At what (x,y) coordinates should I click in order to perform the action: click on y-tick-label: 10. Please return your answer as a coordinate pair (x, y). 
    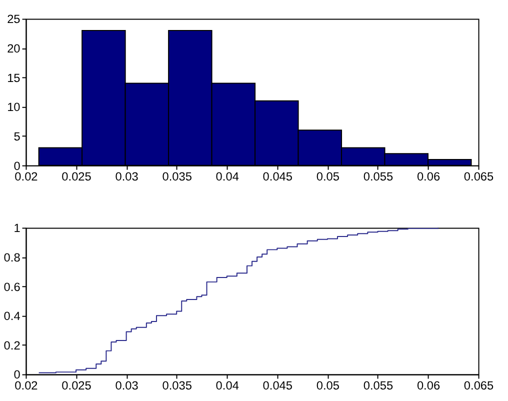
    Looking at the image, I should click on (14, 107).